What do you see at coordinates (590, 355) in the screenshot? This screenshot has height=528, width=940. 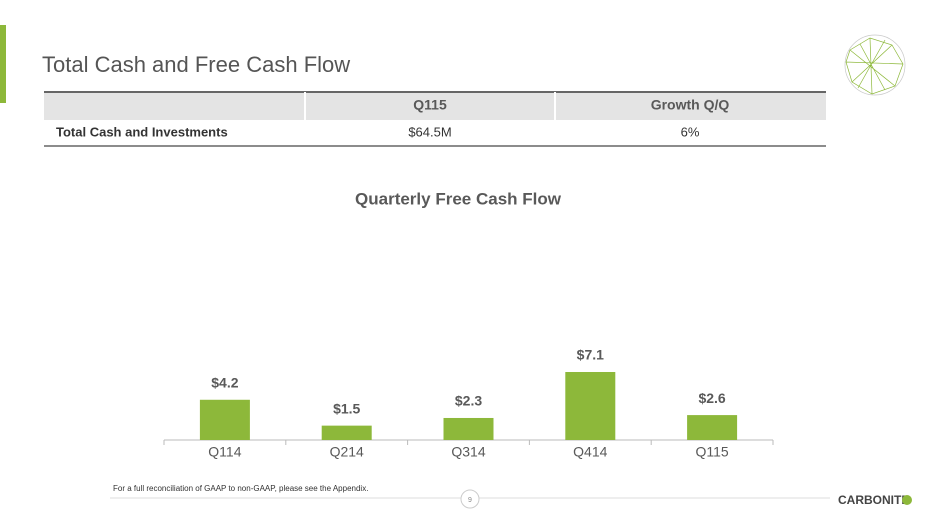 I see `value-label: $7.1` at bounding box center [590, 355].